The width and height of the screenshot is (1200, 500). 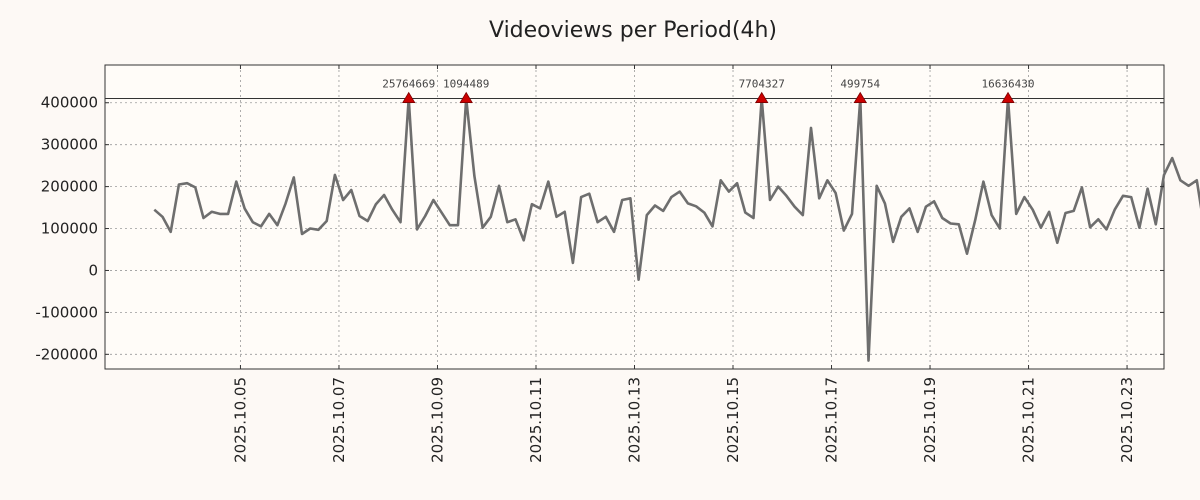 What do you see at coordinates (536, 420) in the screenshot?
I see `x-tick-label: 2025.10.11` at bounding box center [536, 420].